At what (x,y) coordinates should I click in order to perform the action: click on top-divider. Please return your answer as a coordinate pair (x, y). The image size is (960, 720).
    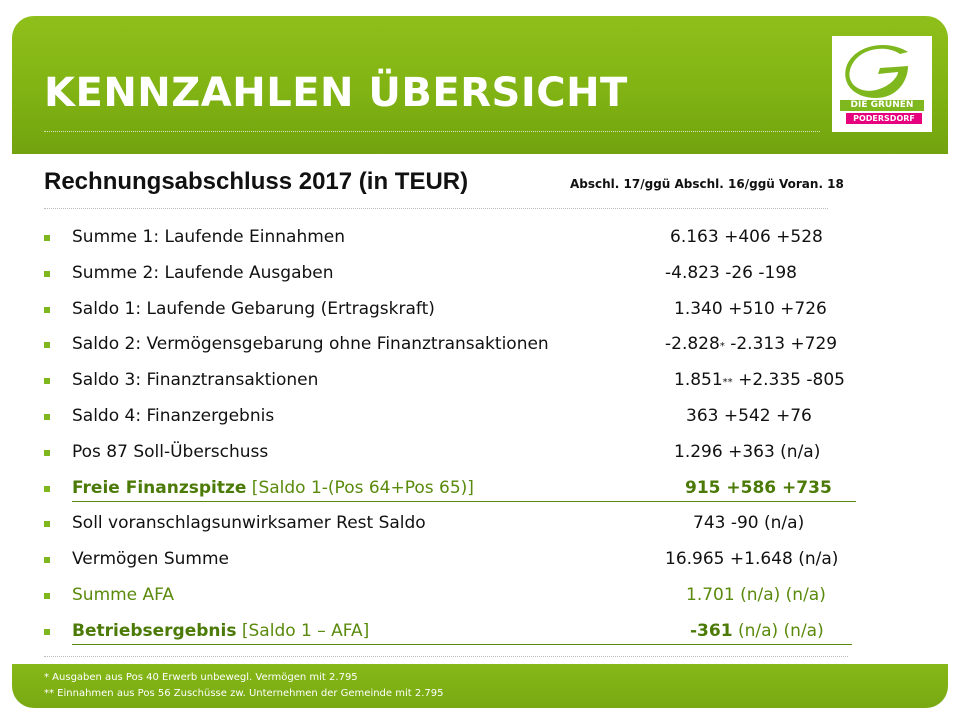
    Looking at the image, I should click on (436, 208).